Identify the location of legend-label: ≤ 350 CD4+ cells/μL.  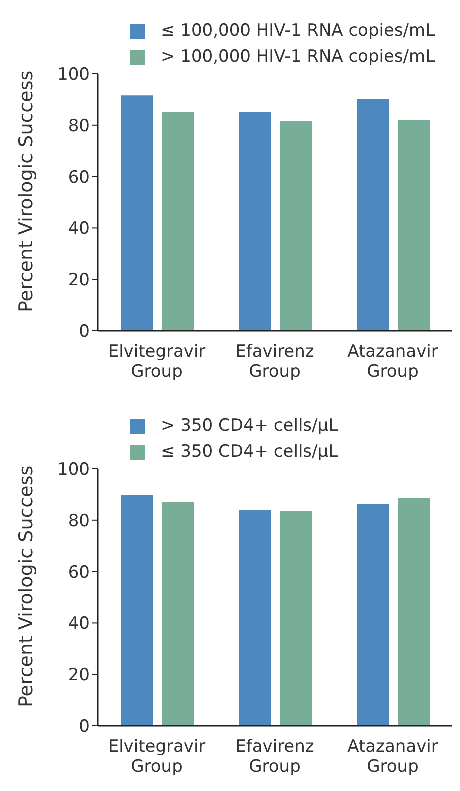
(249, 452).